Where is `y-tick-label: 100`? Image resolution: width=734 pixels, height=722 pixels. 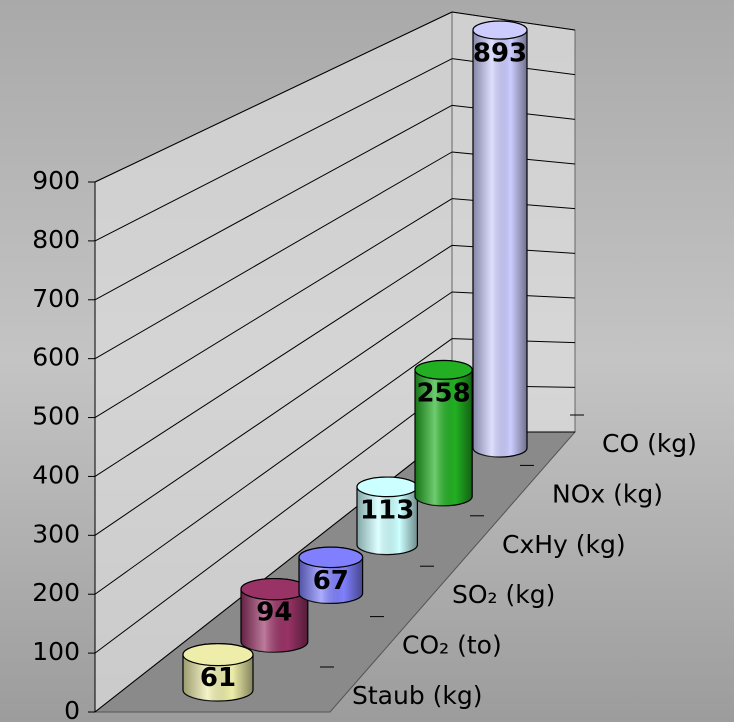 y-tick-label: 100 is located at coordinates (56, 651).